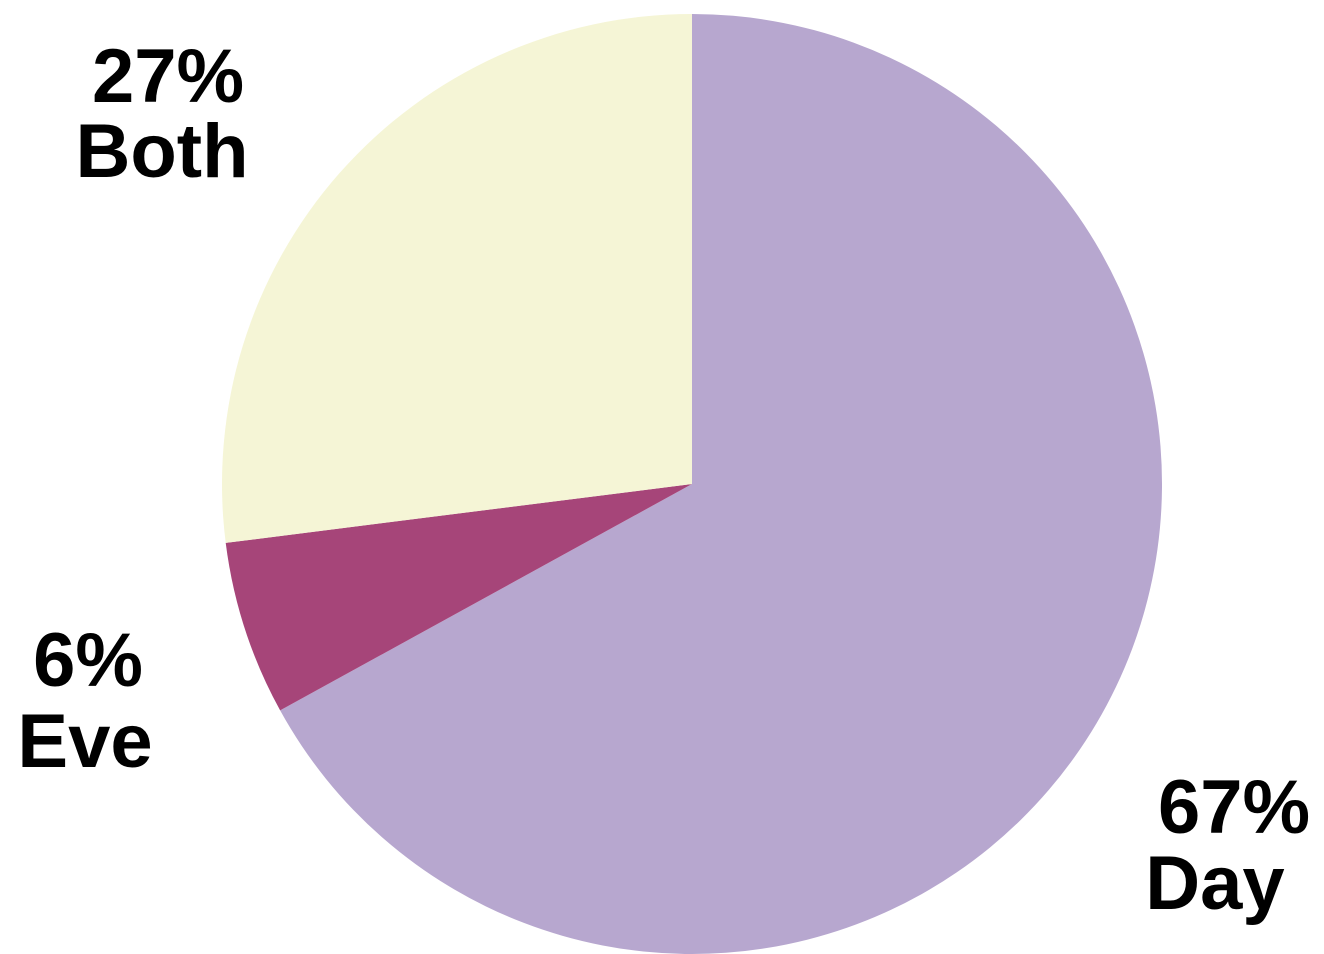 Image resolution: width=1324 pixels, height=954 pixels. Describe the element at coordinates (458, 597) in the screenshot. I see `pie-slice-eve` at that location.